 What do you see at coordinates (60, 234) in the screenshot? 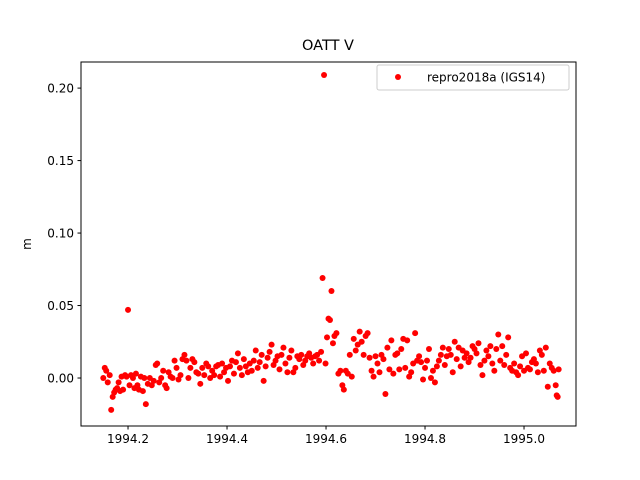
I see `y-tick-label: 0.10` at bounding box center [60, 234].